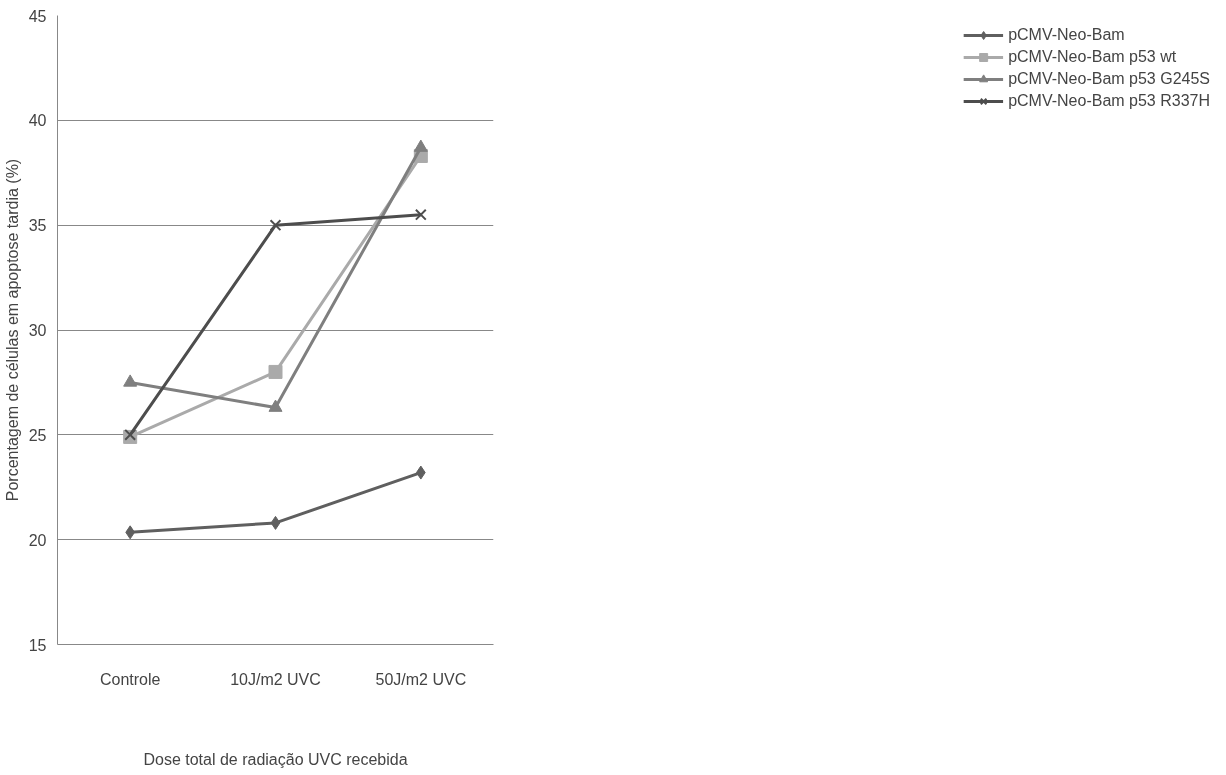 This screenshot has height=775, width=1226. Describe the element at coordinates (275, 759) in the screenshot. I see `x-axis-title: Dose total de radiação UVC recebida` at that location.